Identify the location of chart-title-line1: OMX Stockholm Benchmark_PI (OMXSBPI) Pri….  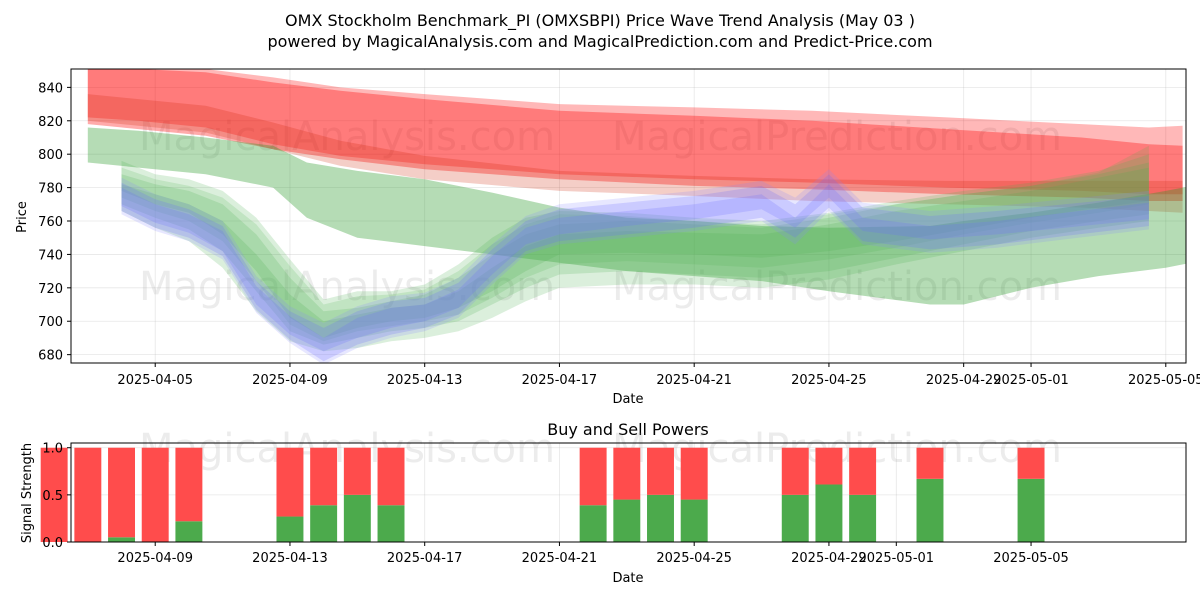
(600, 21).